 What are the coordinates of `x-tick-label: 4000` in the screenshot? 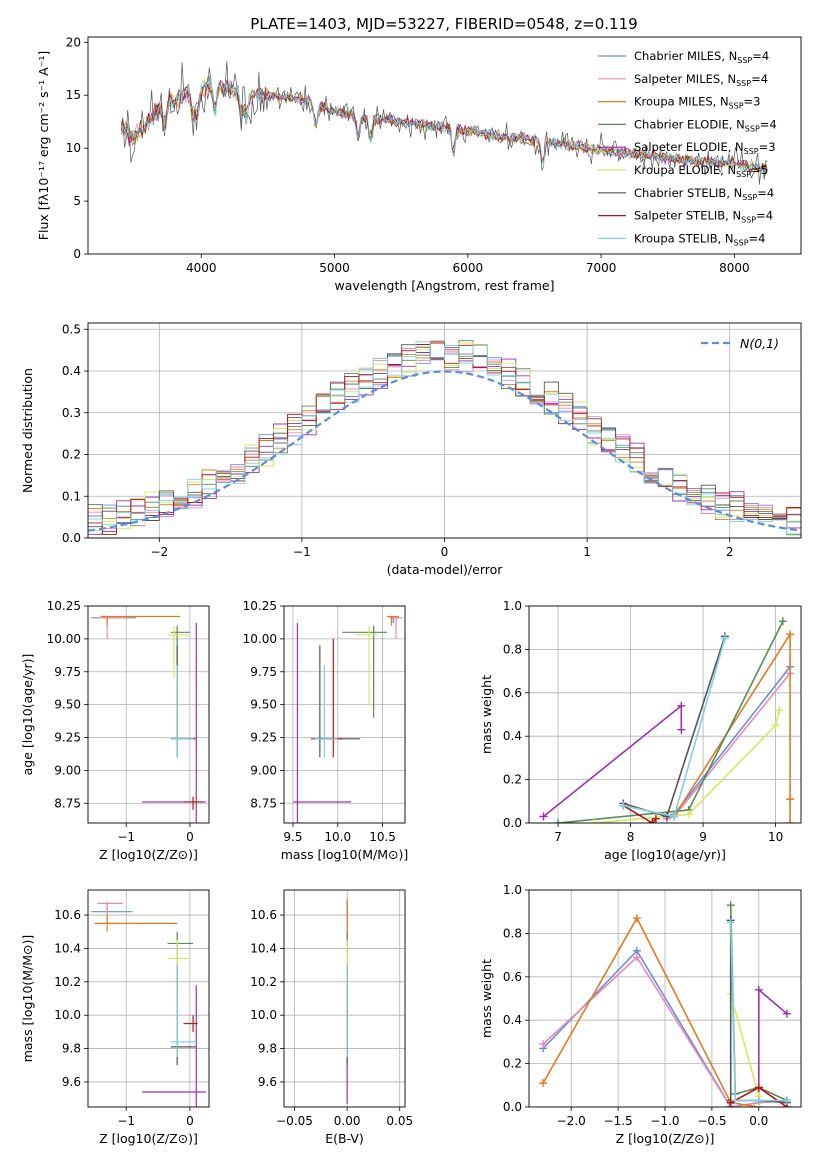 It's located at (201, 268).